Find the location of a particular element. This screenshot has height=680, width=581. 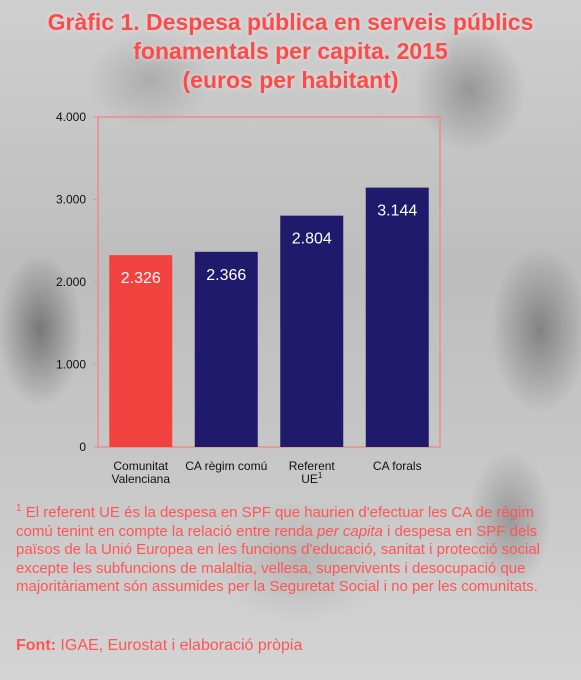

source-line: Font: IGAE, Eurostat i elaboració pròpia is located at coordinates (159, 646).